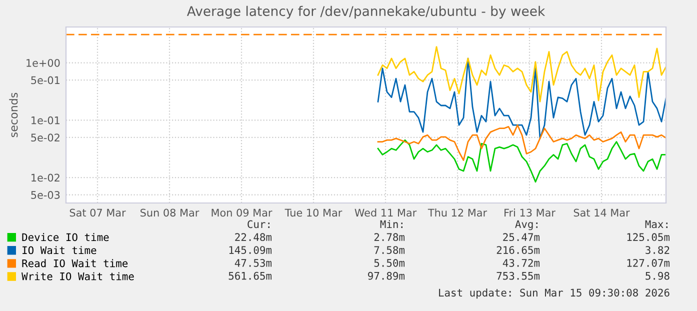  What do you see at coordinates (253, 237) in the screenshot?
I see `text: 22.48m` at bounding box center [253, 237].